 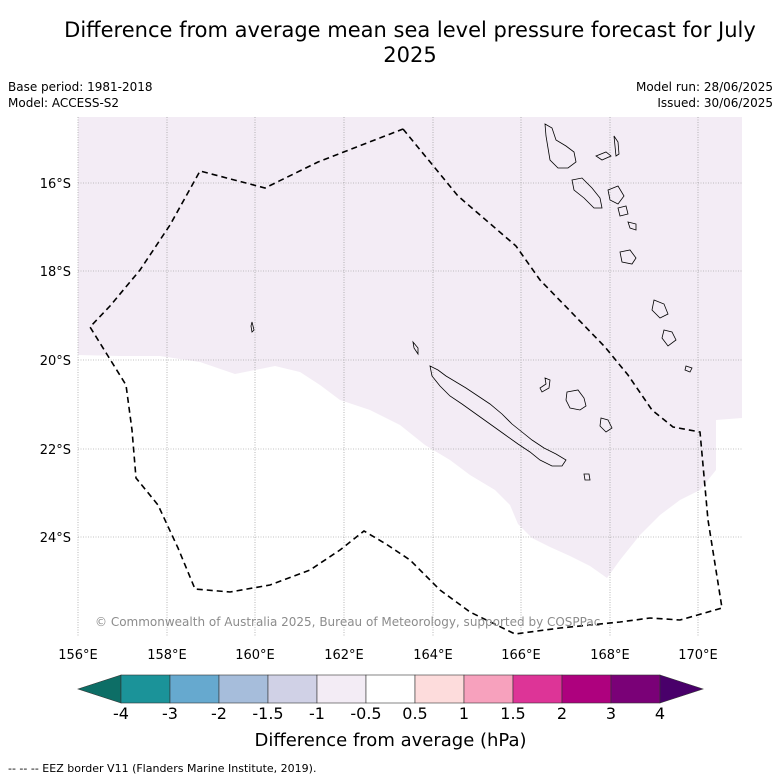 What do you see at coordinates (576, 400) in the screenshot?
I see `loyalty-island-lifou` at bounding box center [576, 400].